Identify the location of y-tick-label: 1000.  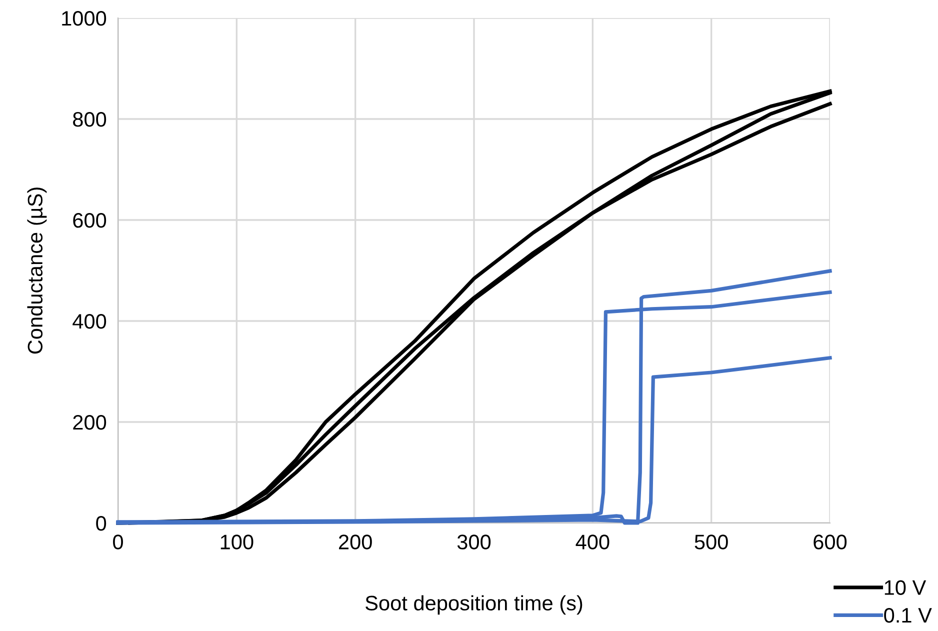
(84, 18).